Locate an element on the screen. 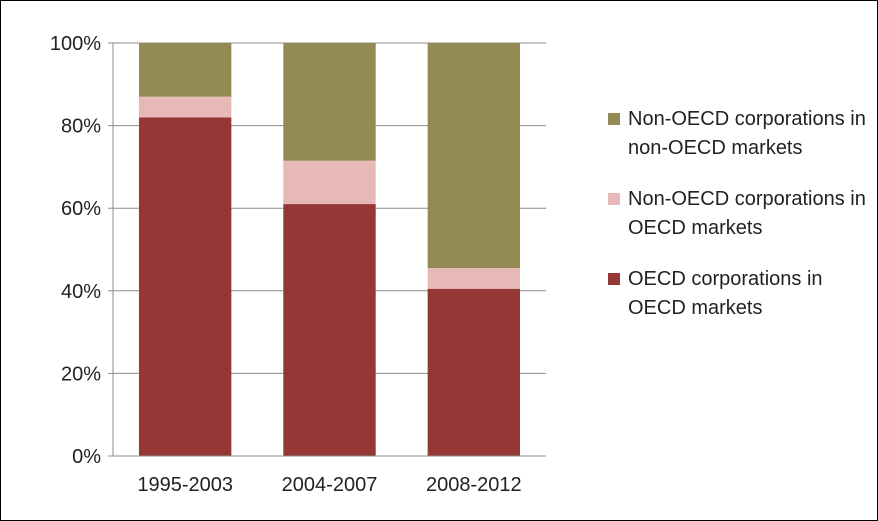 This screenshot has width=878, height=521. x-tick-label: 2004-2007 is located at coordinates (330, 485).